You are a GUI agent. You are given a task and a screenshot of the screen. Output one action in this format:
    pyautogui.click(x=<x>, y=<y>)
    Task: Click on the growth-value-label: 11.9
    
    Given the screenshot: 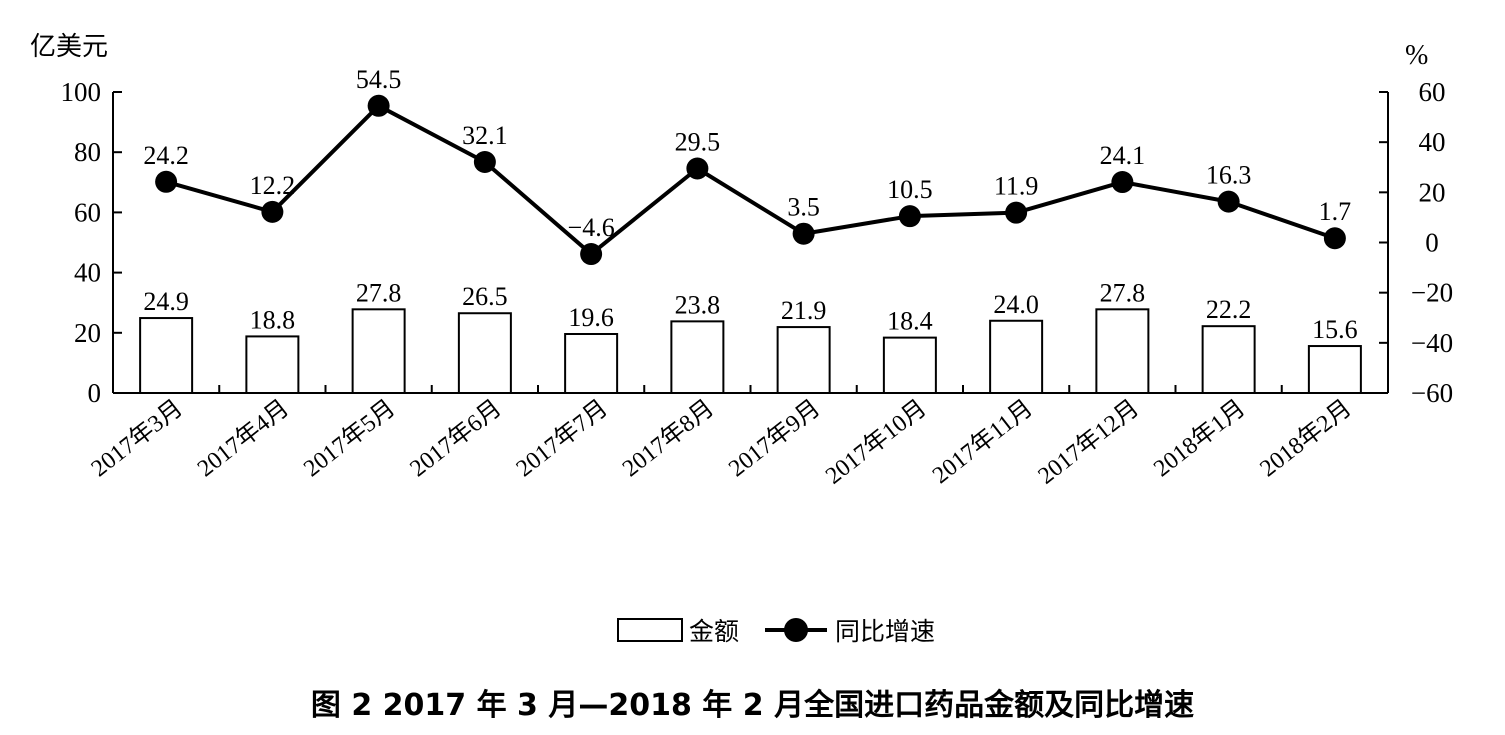 What is the action you would take?
    pyautogui.click(x=1016, y=186)
    